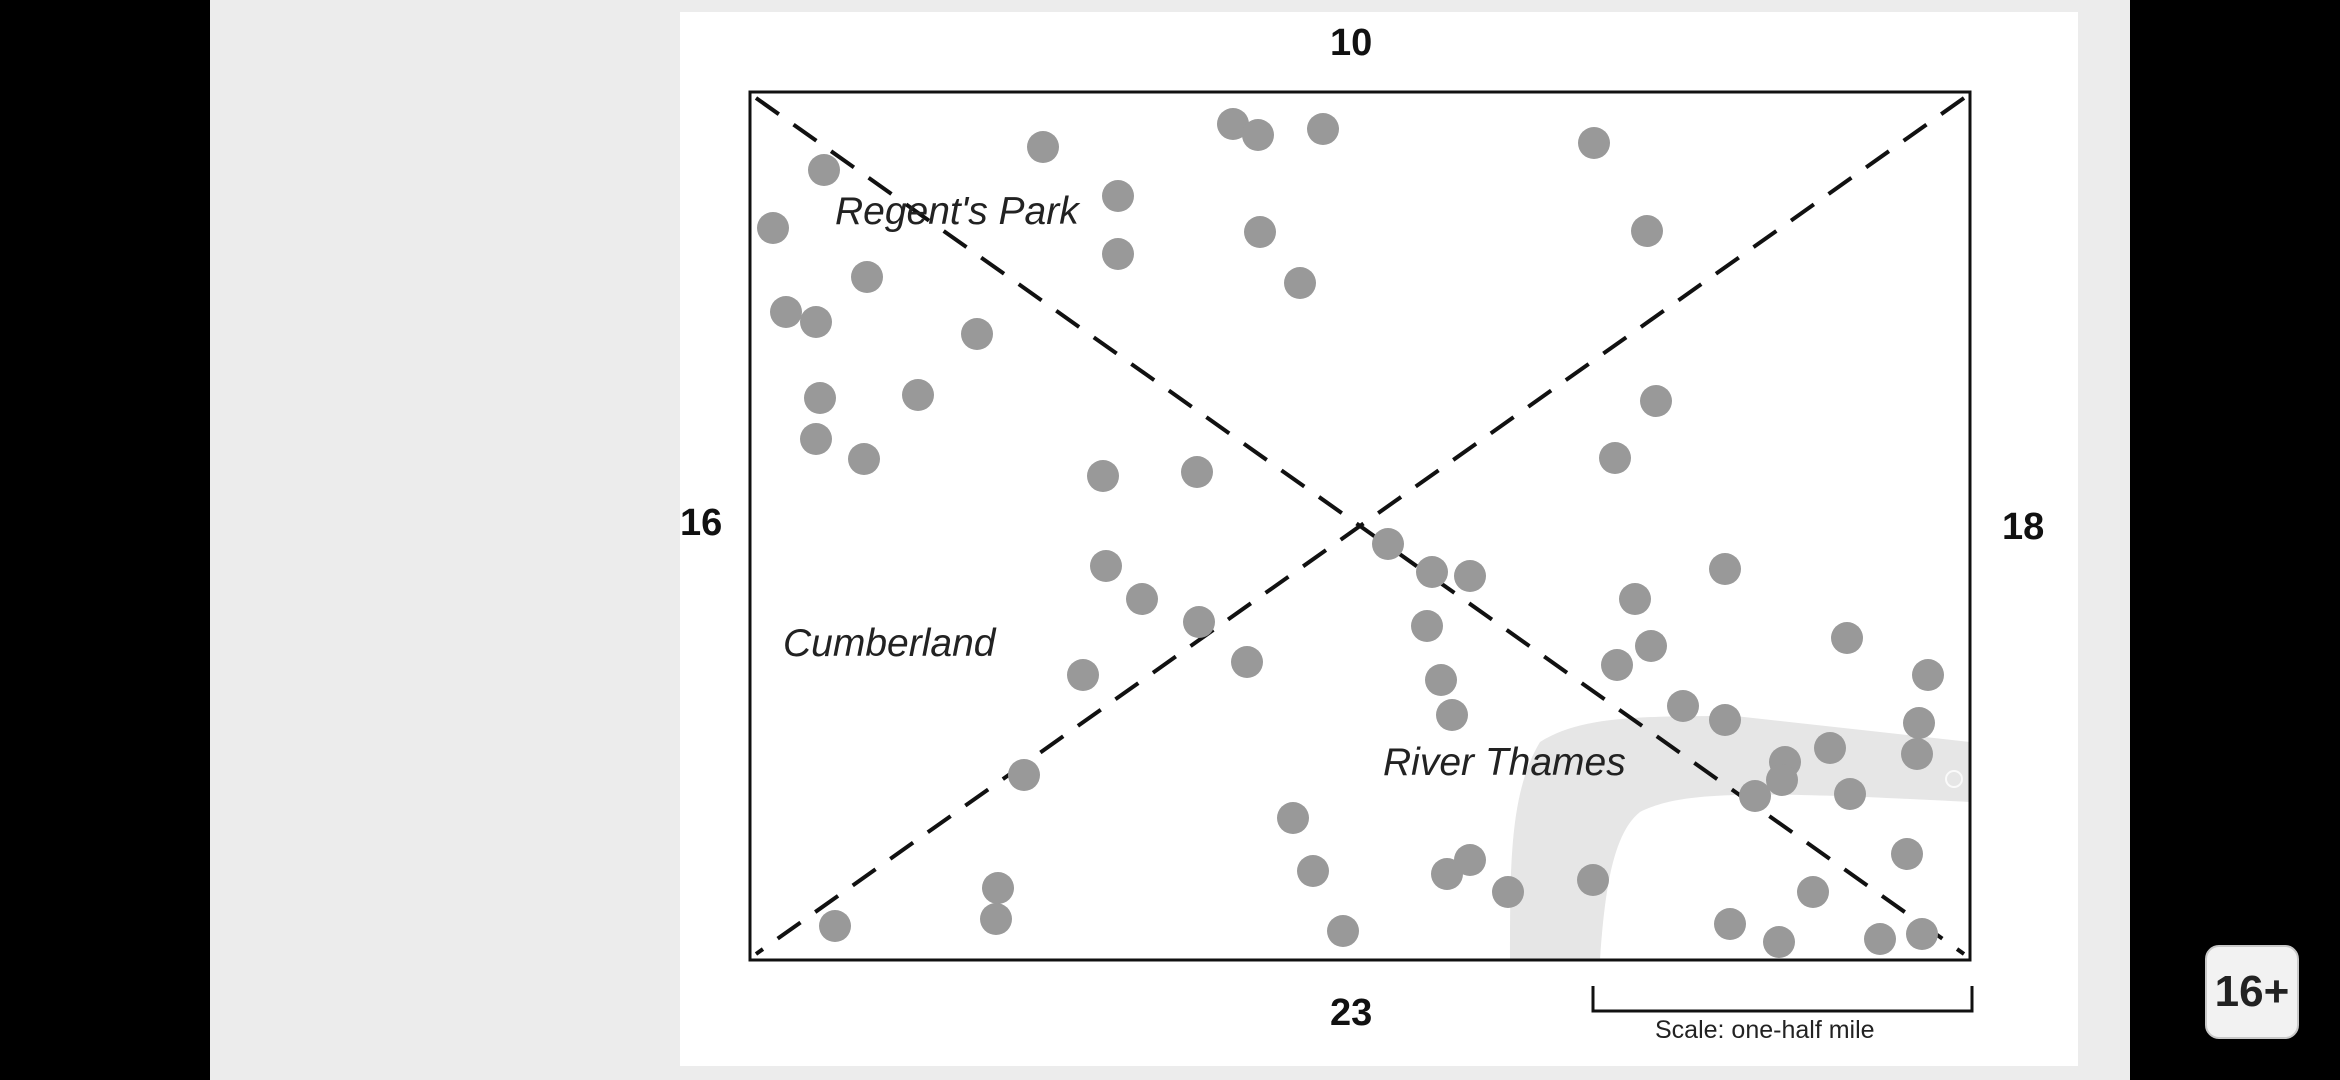 This screenshot has height=1080, width=2340. I want to click on age-rating-badge: 16+, so click(2252, 992).